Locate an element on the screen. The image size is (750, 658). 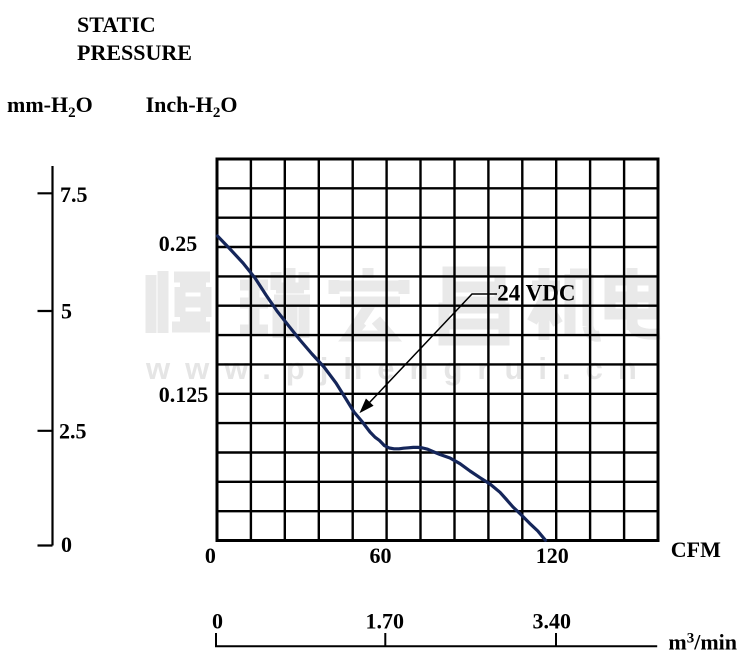
svg-text: STATIC is located at coordinates (116, 24).